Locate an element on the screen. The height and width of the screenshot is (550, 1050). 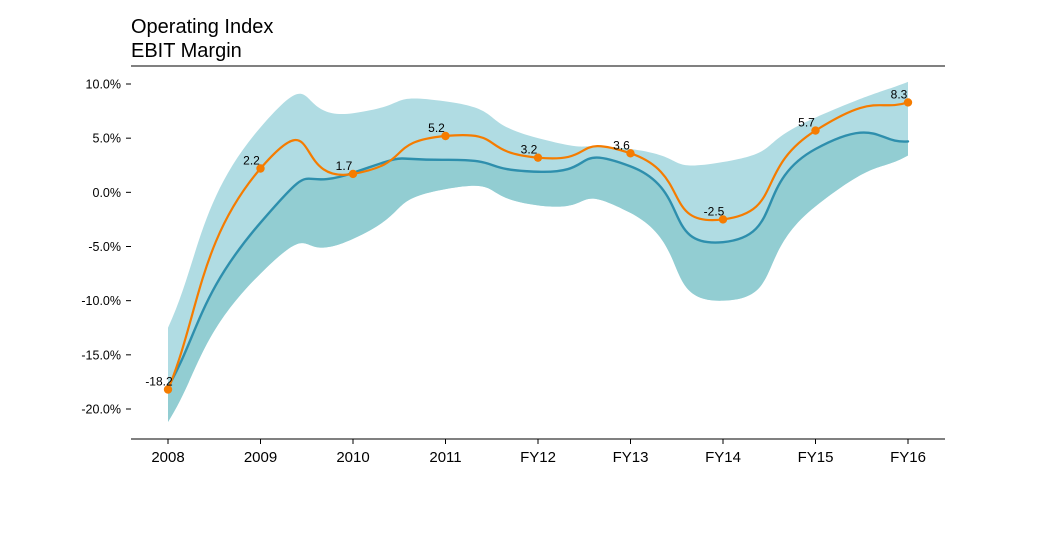
x-tick-label: 2010 is located at coordinates (352, 457).